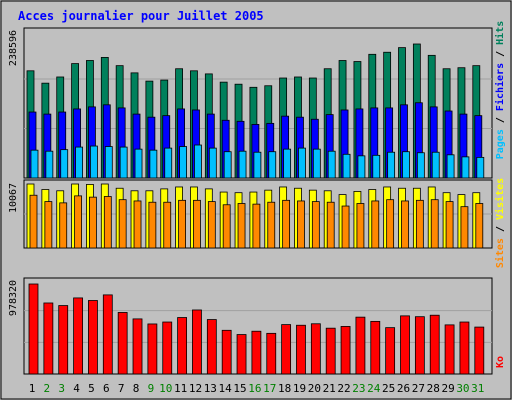 This screenshot has width=512, height=400. What do you see at coordinates (210, 388) in the screenshot?
I see `x-tick-day-13: 13` at bounding box center [210, 388].